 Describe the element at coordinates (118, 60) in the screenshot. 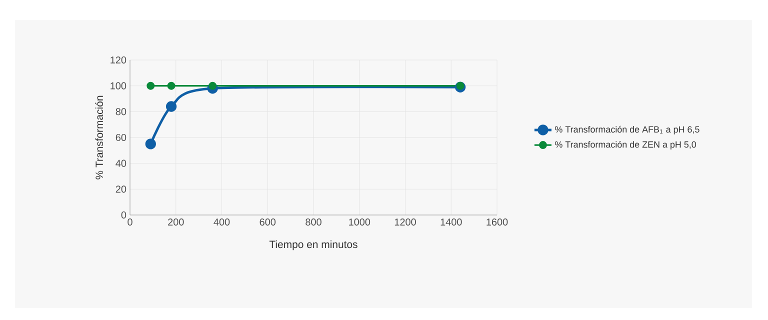

I see `y-tick-label: 120` at that location.